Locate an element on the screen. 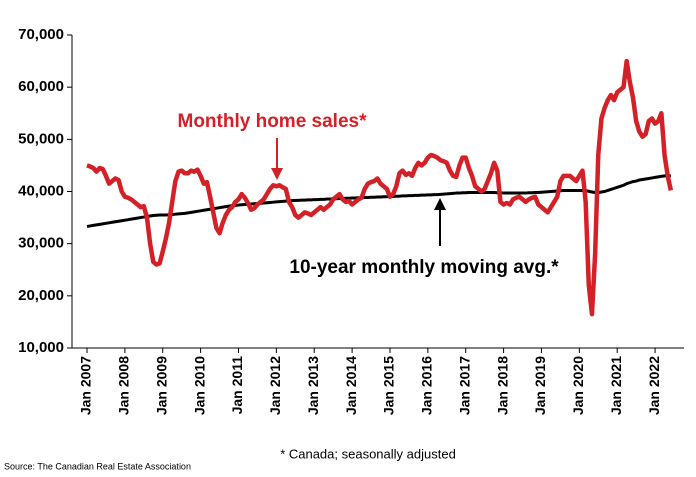  x-tick-label: Jan 2011 is located at coordinates (237, 385).